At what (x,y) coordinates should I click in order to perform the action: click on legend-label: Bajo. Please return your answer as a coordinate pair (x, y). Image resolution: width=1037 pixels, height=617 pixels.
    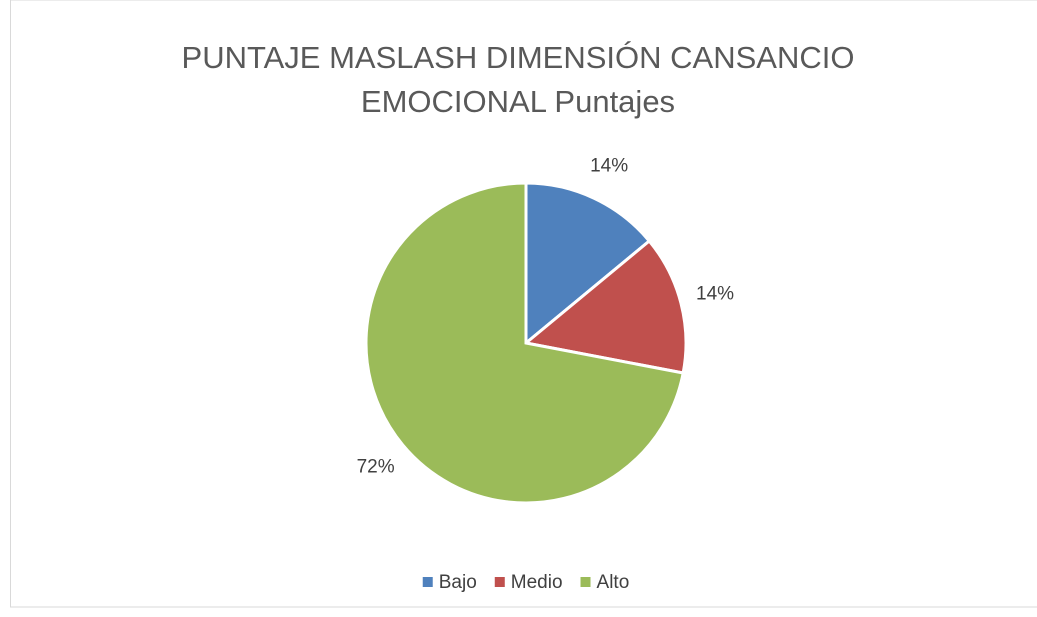
    Looking at the image, I should click on (458, 582).